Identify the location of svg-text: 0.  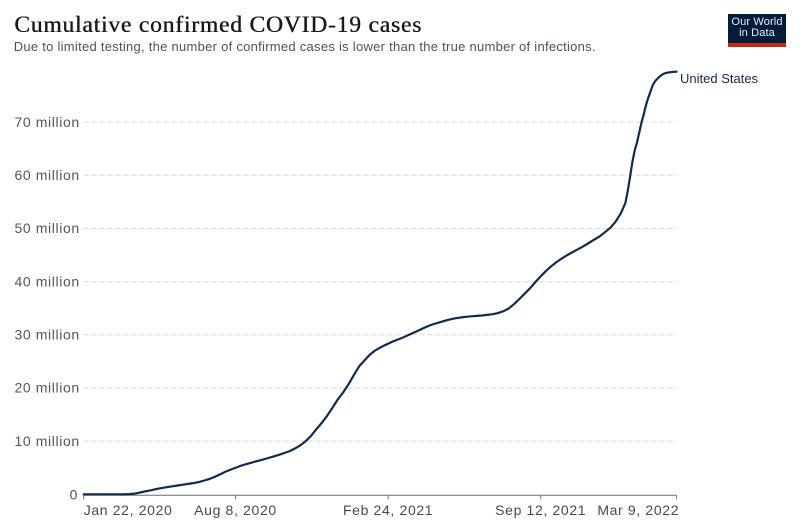
(74, 495).